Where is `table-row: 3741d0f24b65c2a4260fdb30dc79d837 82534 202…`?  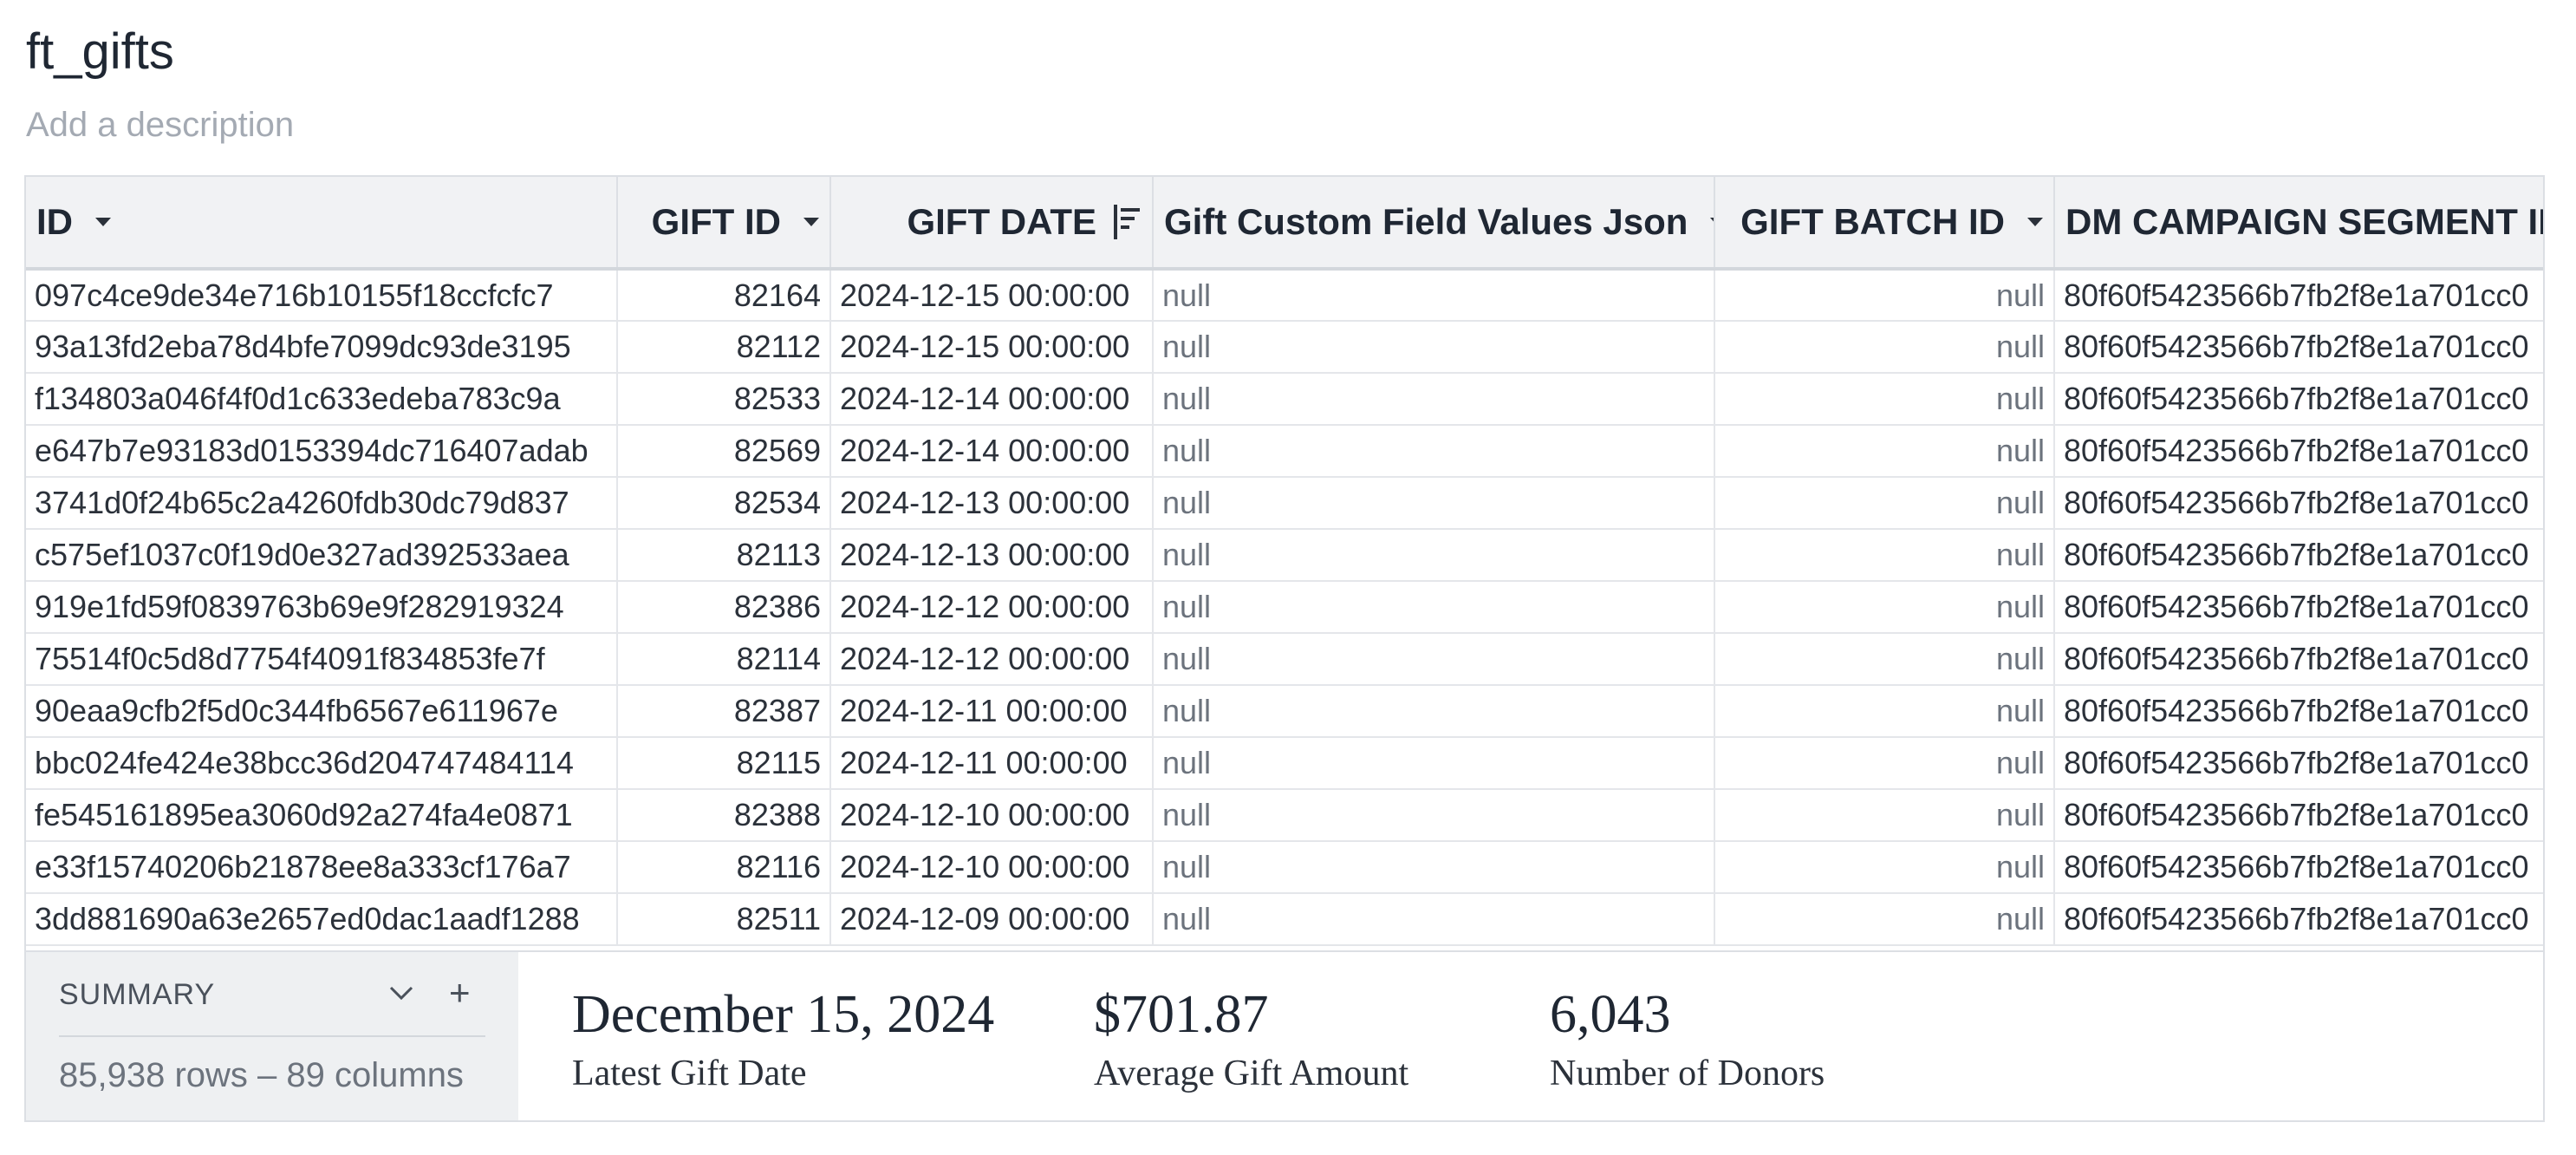 table-row: 3741d0f24b65c2a4260fdb30dc79d837 82534 202… is located at coordinates (1284, 503).